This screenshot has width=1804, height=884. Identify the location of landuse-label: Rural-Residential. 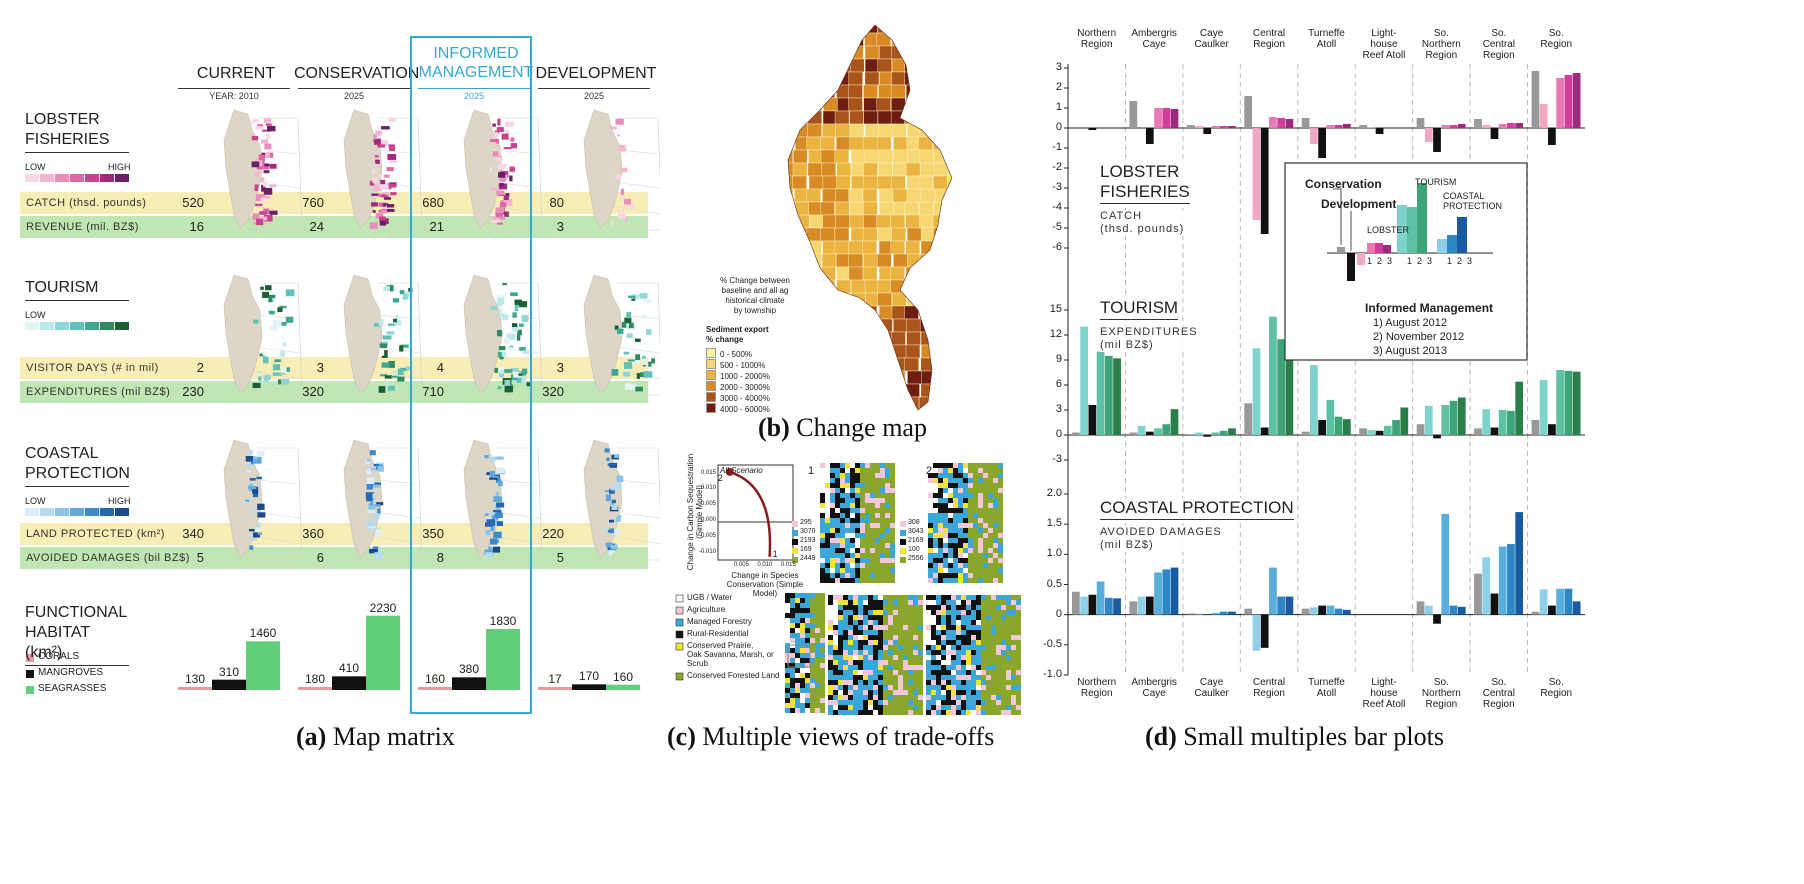
(718, 633).